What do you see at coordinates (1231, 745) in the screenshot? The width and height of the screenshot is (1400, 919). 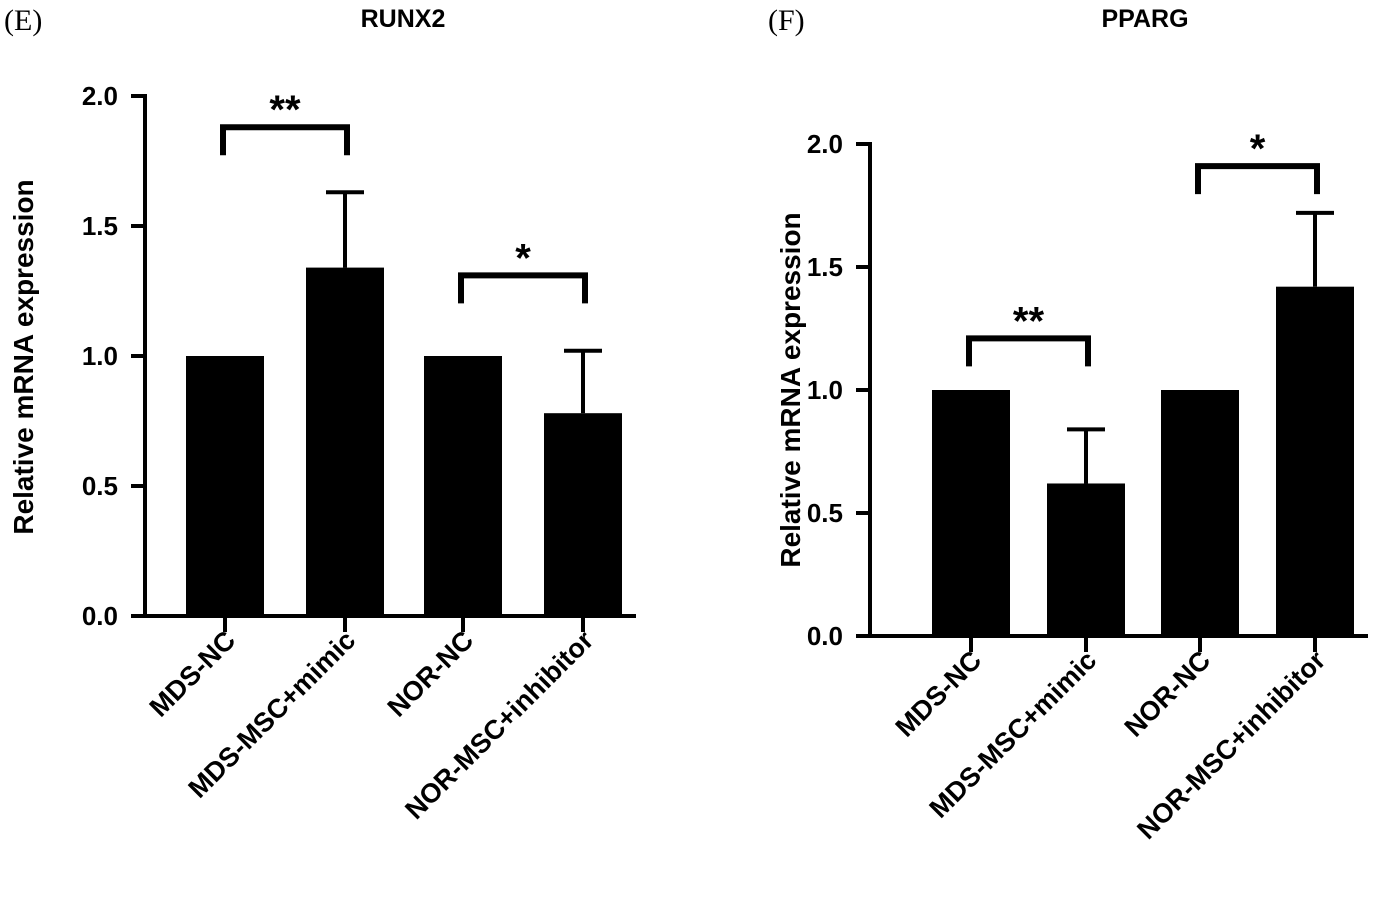 I see `category-label: NOR-MSC+inhibitor` at bounding box center [1231, 745].